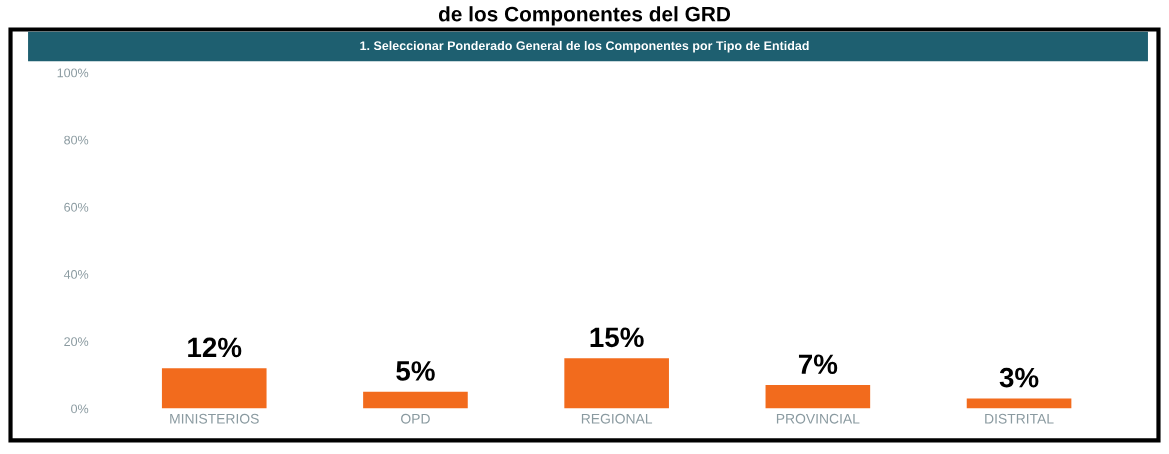 The width and height of the screenshot is (1169, 454). I want to click on x-tick-label: REGIONAL, so click(617, 418).